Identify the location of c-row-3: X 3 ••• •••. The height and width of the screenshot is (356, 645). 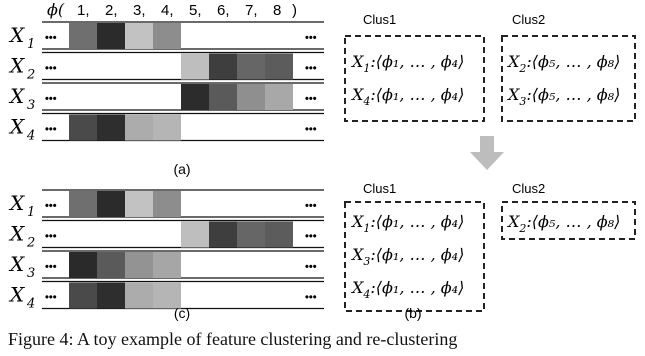
(166, 266).